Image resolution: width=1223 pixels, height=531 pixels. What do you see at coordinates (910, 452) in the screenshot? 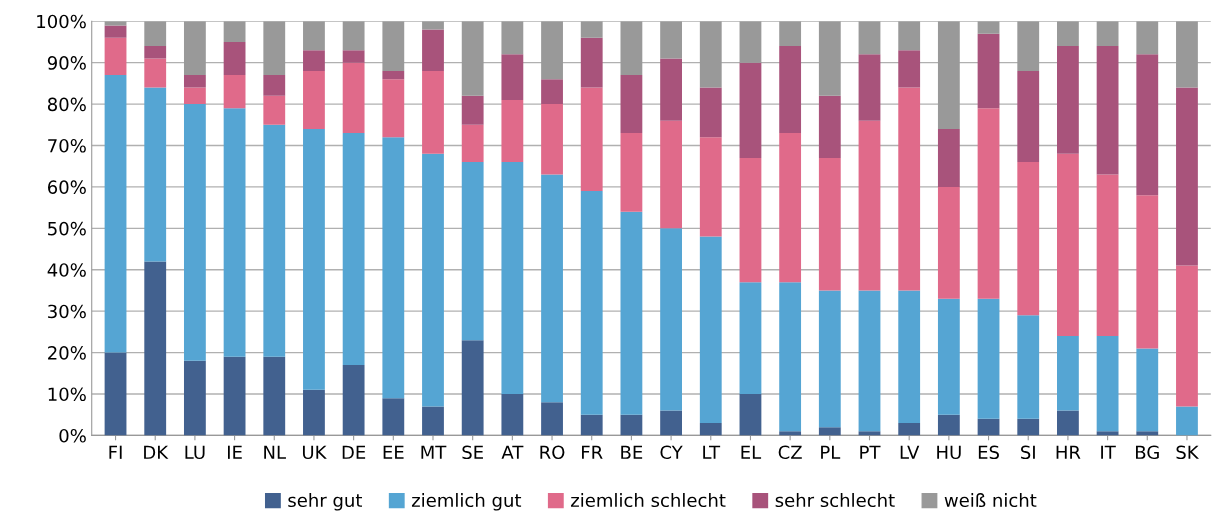
I see `x-tick-label: LV` at bounding box center [910, 452].